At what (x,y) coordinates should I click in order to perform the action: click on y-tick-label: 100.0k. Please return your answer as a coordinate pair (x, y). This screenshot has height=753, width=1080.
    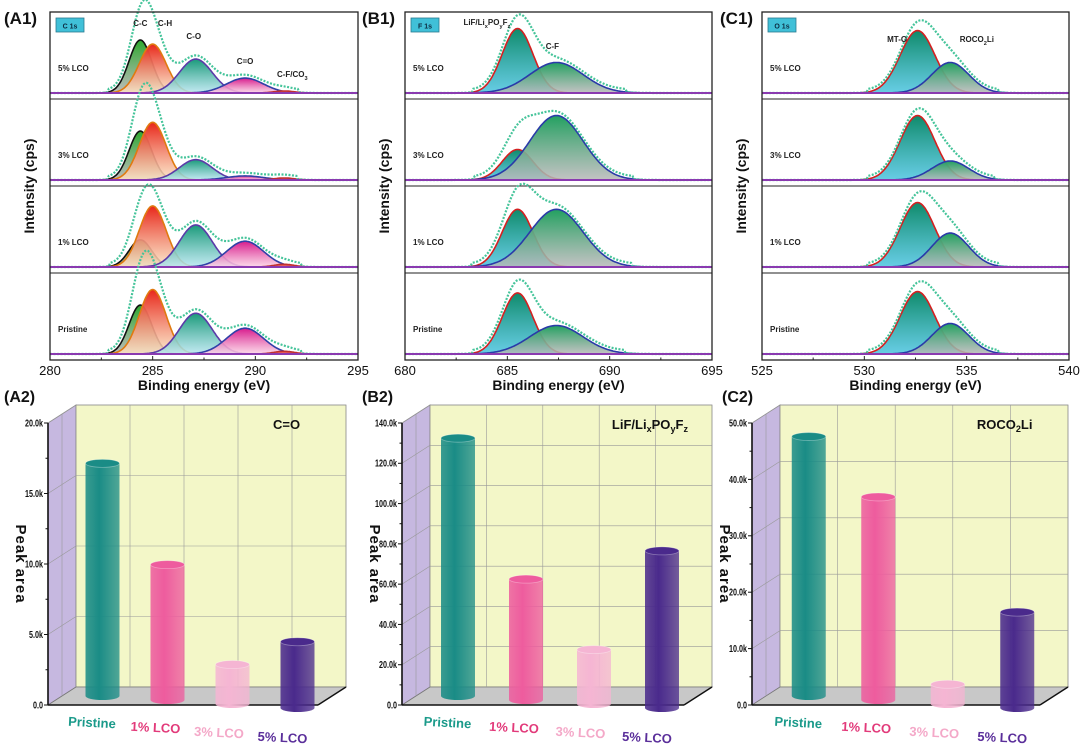
    Looking at the image, I should click on (386, 504).